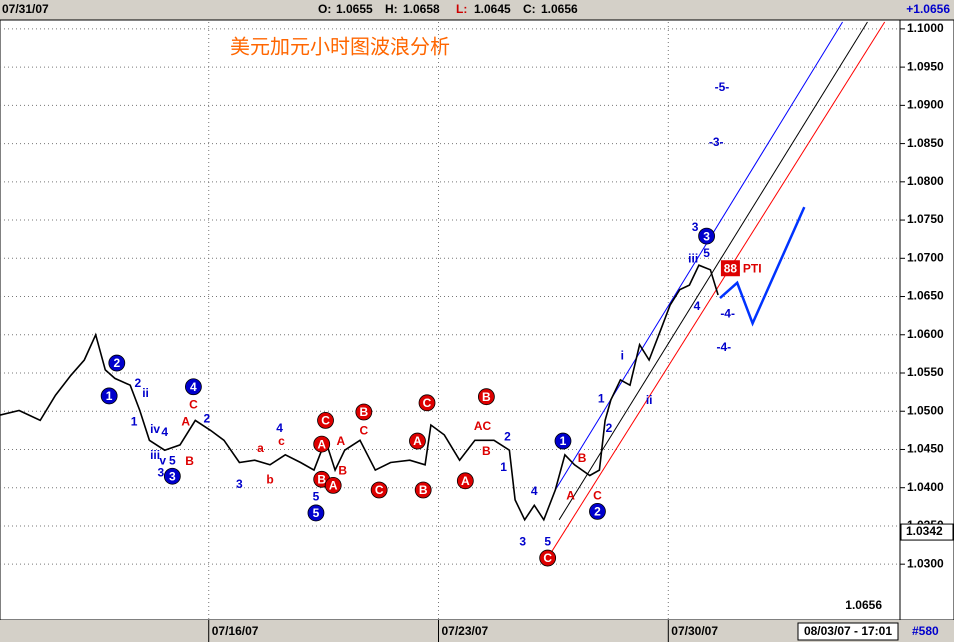 This screenshot has height=642, width=954. I want to click on y-axis-panel, so click(926, 320).